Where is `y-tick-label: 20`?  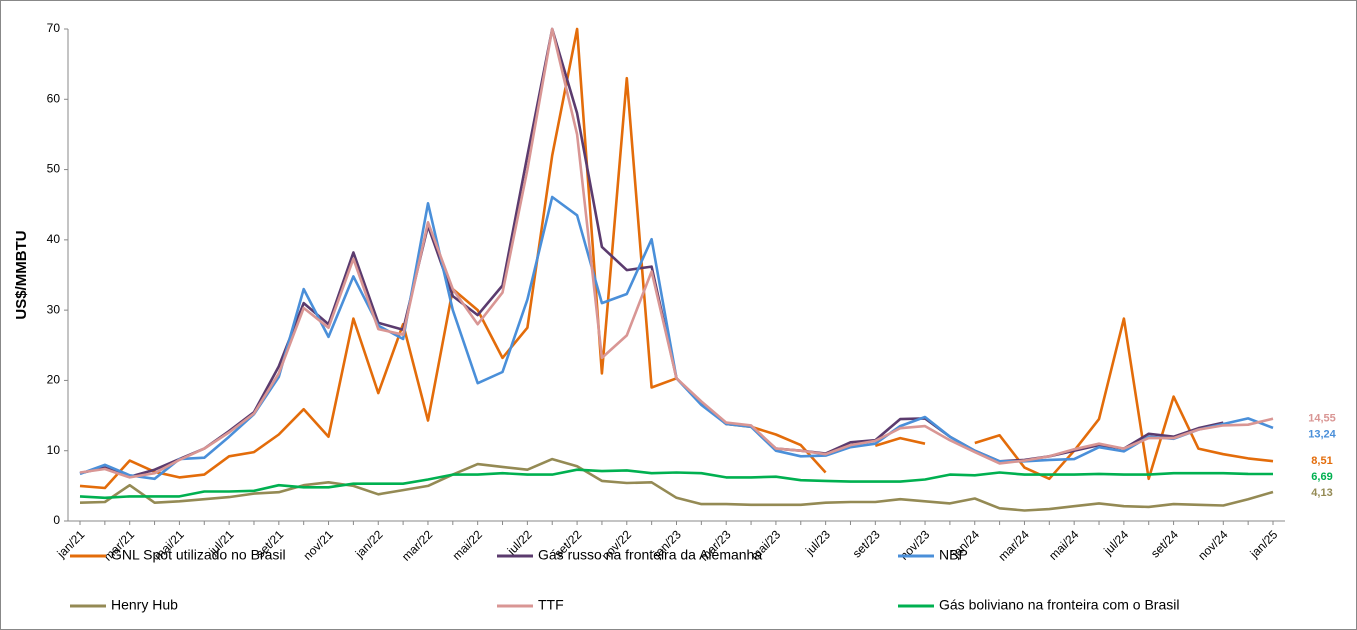
y-tick-label: 20 is located at coordinates (54, 380).